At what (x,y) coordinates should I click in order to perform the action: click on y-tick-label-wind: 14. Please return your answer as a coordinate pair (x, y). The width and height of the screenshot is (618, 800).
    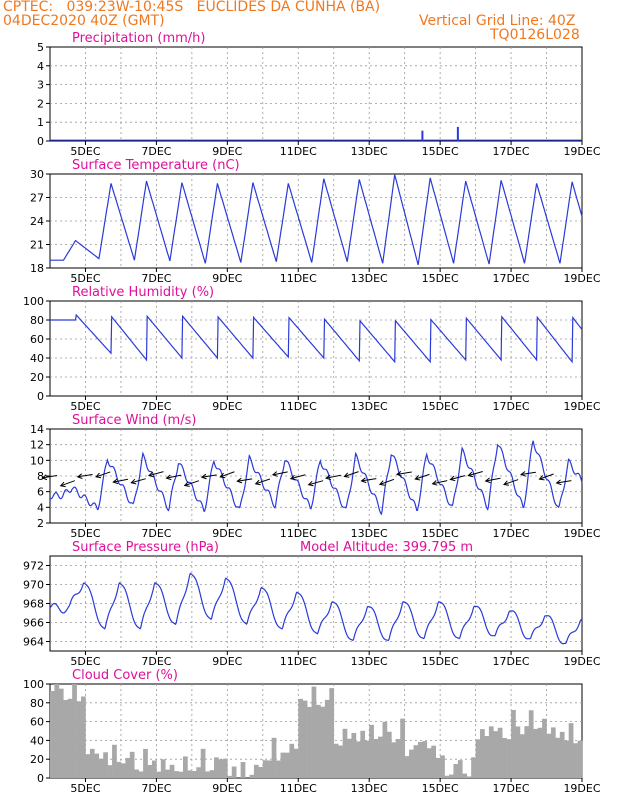
    Looking at the image, I should click on (37, 429).